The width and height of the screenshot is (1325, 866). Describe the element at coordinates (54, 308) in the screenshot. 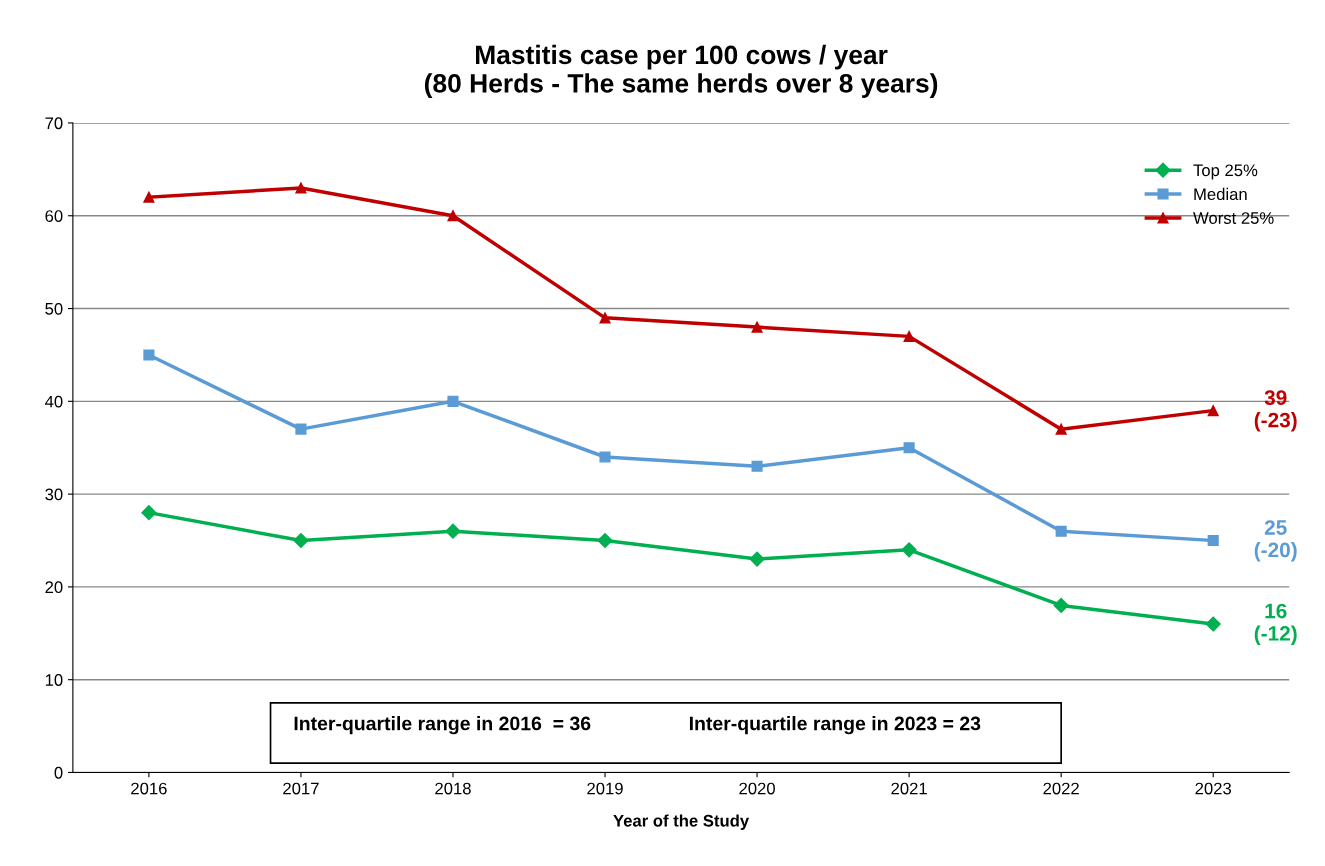

I see `y-tick-label: 50` at that location.